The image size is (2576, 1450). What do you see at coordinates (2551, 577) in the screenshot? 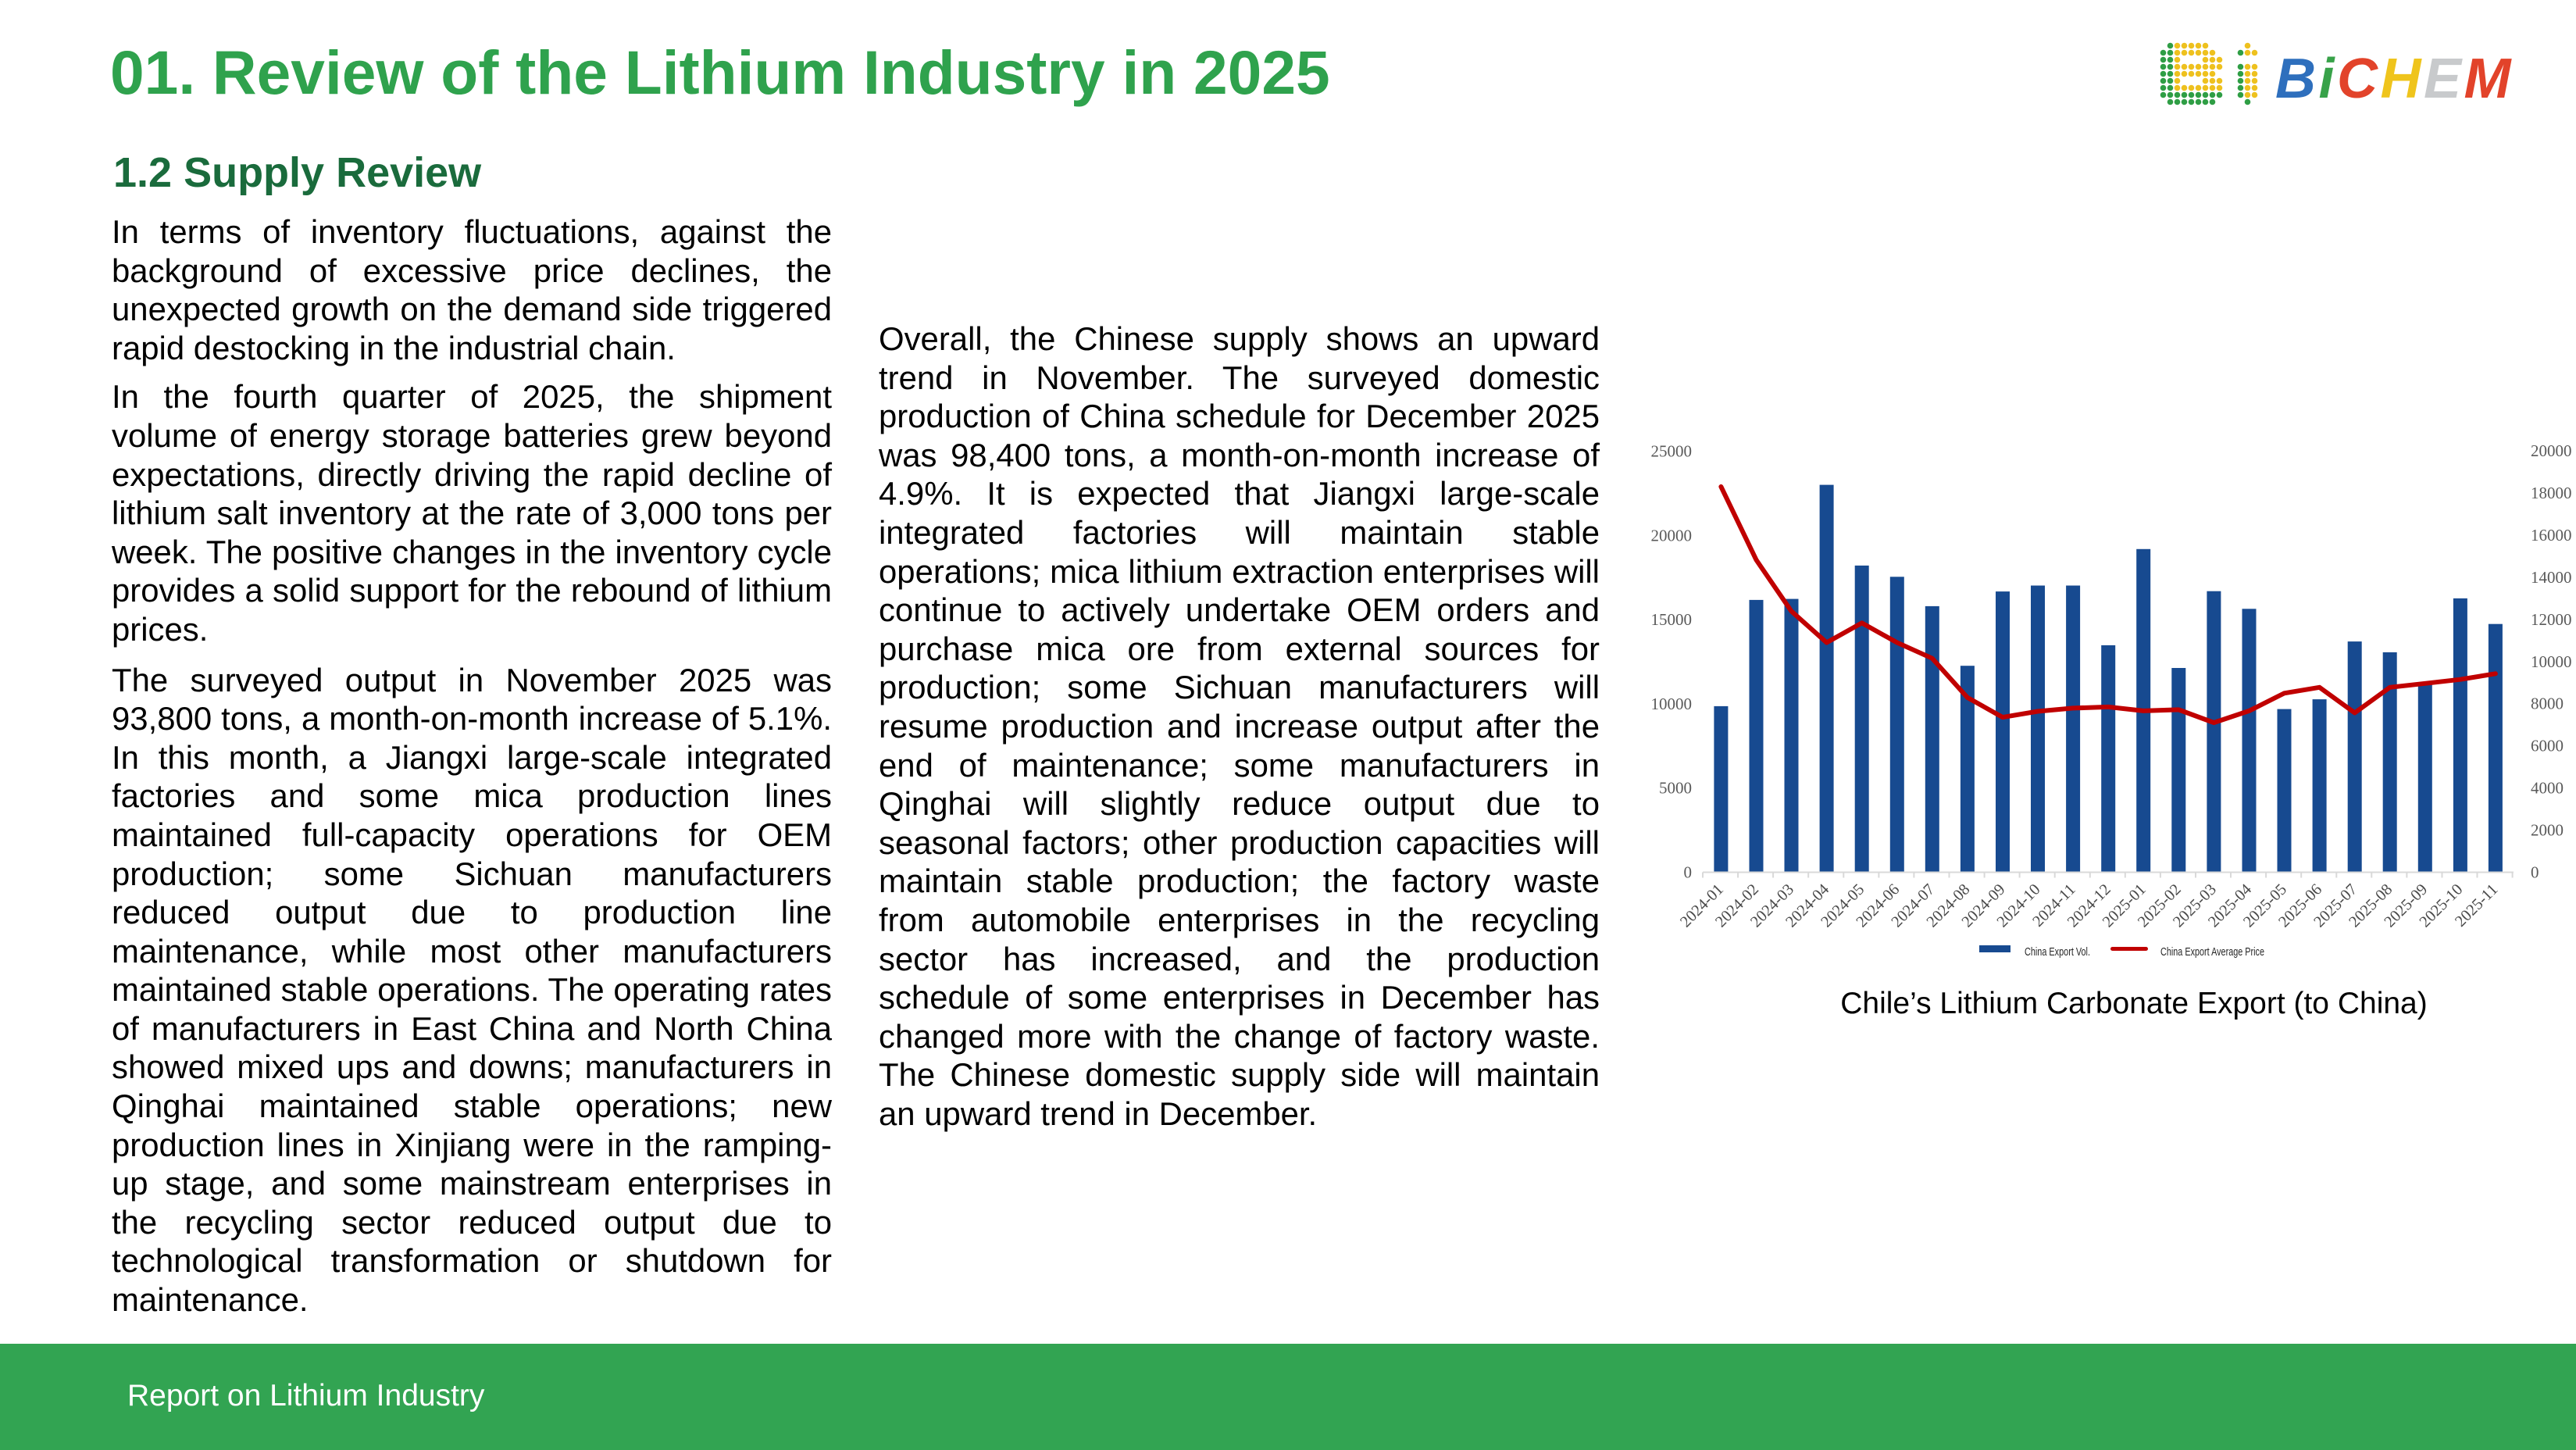
I see `svg-text: 14000` at bounding box center [2551, 577].